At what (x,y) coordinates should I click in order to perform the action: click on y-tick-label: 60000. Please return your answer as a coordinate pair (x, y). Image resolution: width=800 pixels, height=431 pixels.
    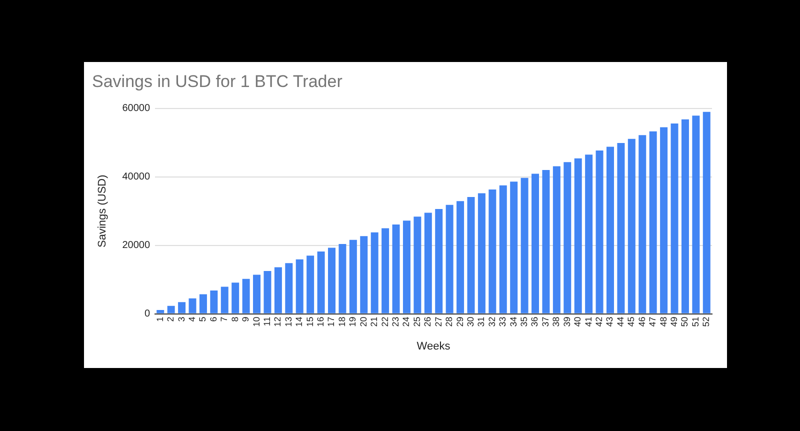
    Looking at the image, I should click on (136, 108).